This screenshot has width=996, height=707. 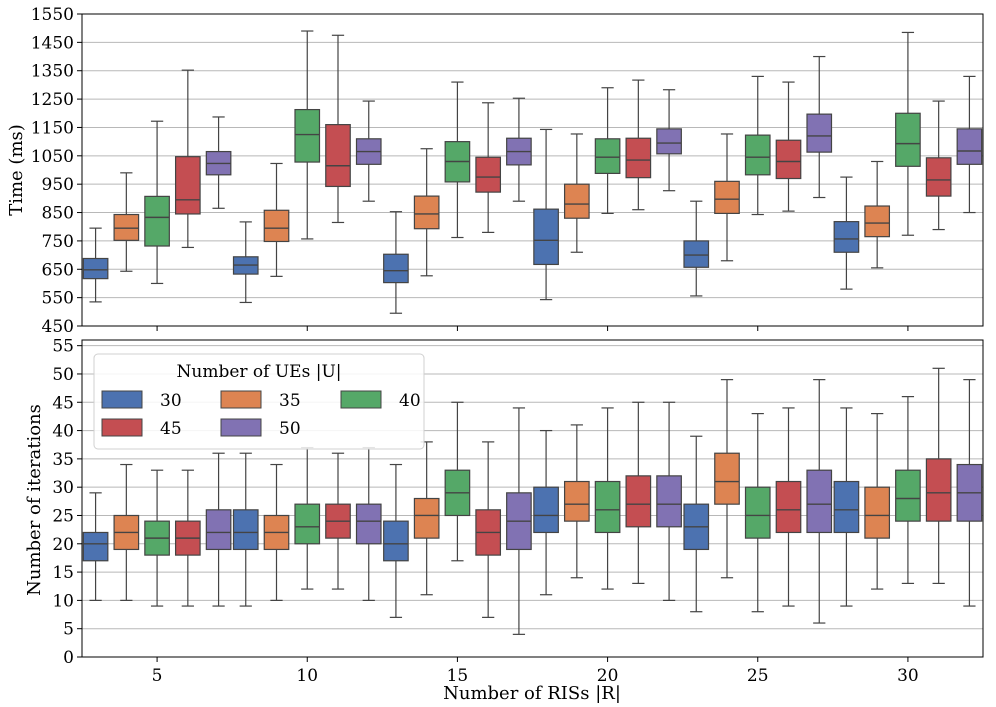 What do you see at coordinates (63, 460) in the screenshot?
I see `iterations-y-tick-label: 35` at bounding box center [63, 460].